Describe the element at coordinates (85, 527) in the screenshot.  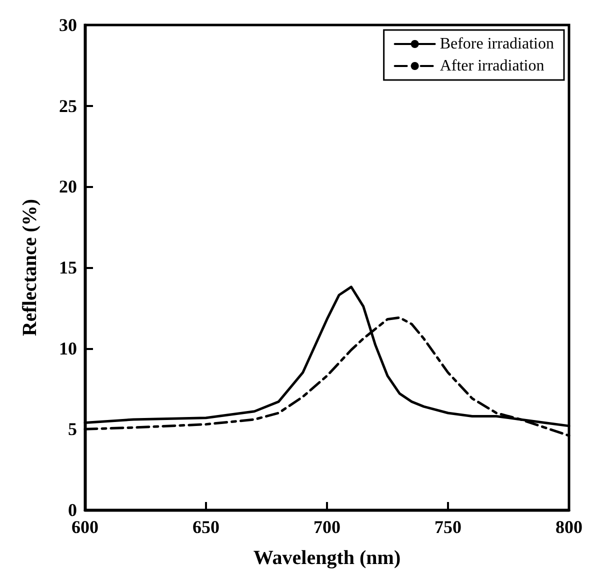
I see `x-tick-label: 600` at that location.